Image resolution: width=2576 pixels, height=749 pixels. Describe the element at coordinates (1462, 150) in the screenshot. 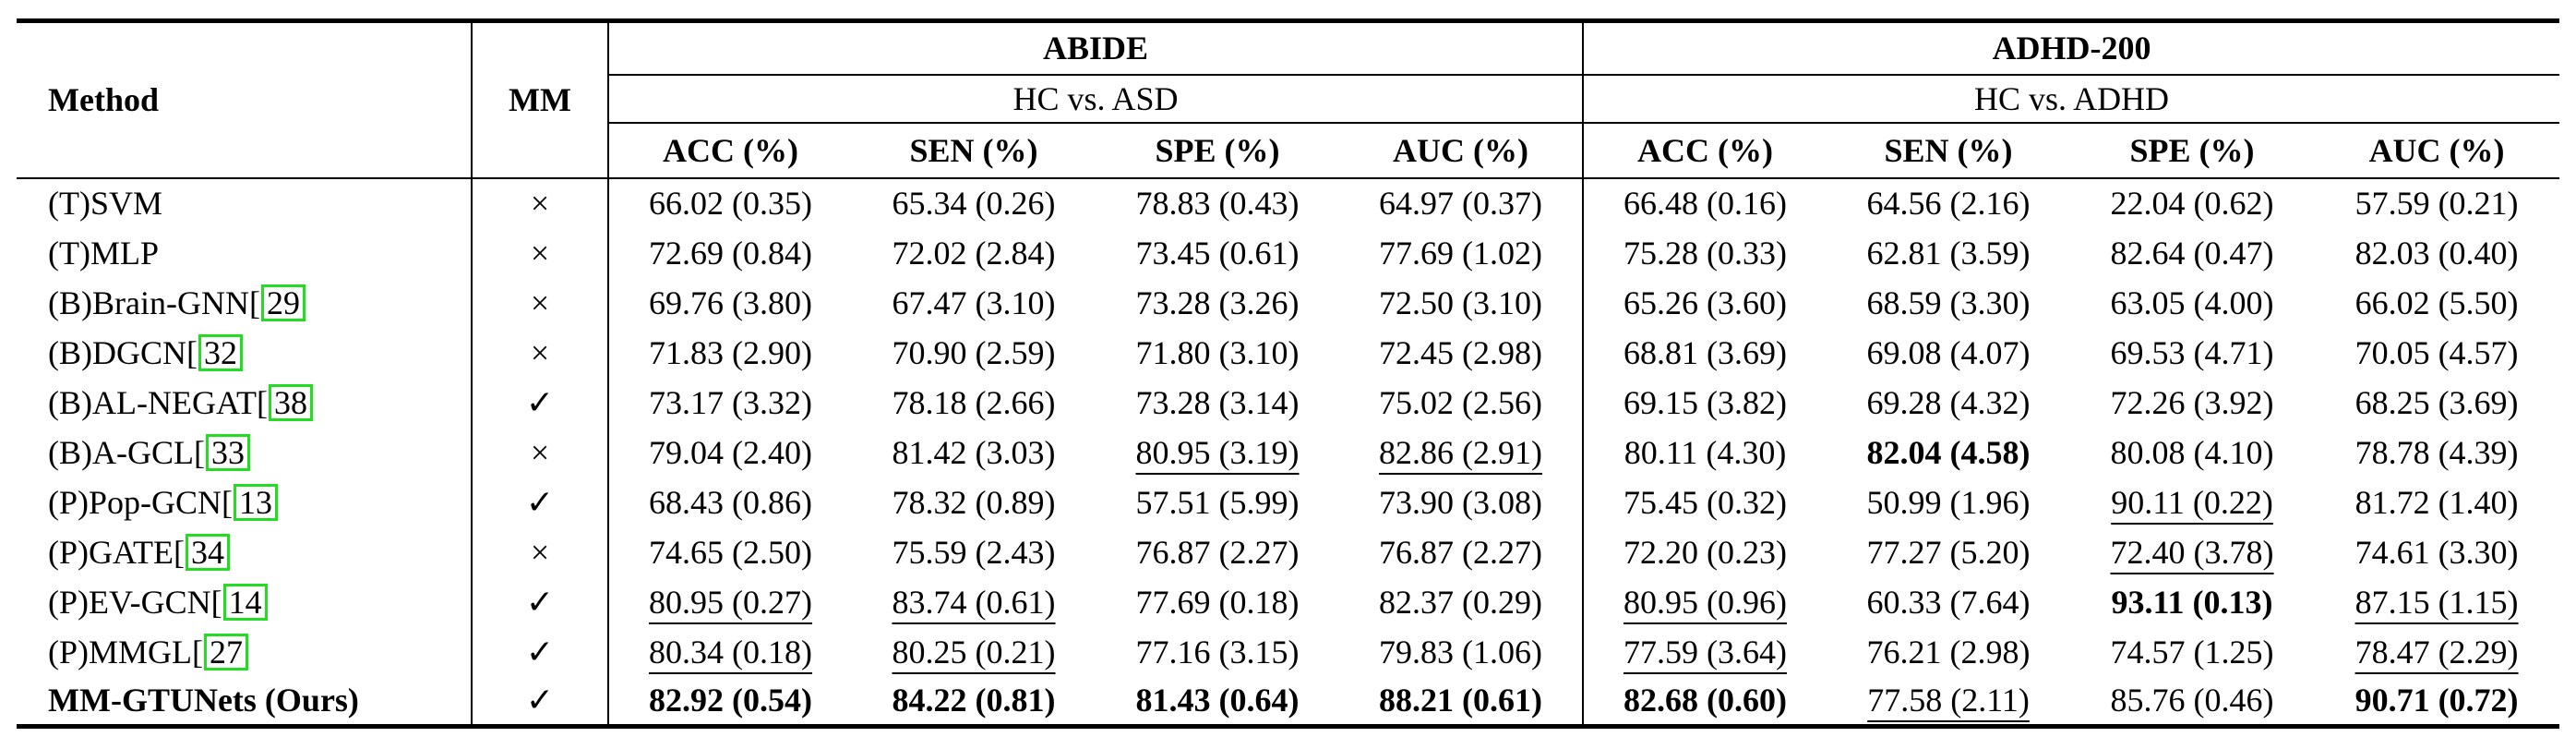

I see `header-metric: AUC (%)` at that location.